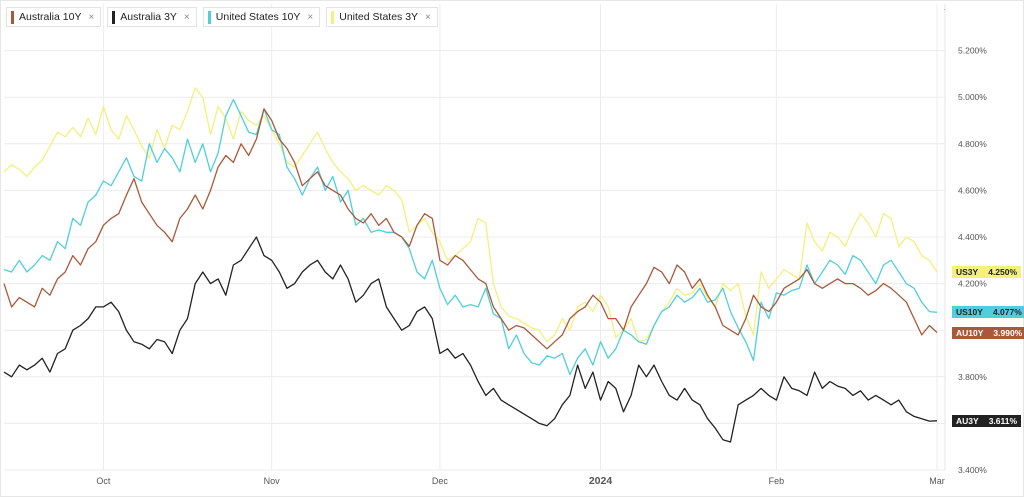 The height and width of the screenshot is (497, 1024). Describe the element at coordinates (777, 481) in the screenshot. I see `x-tick-label: Feb` at that location.